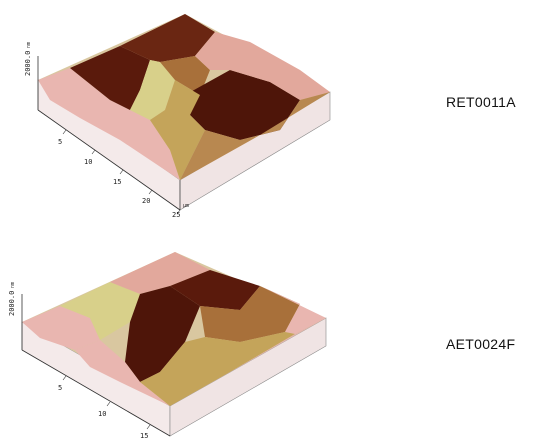 The height and width of the screenshot is (444, 548). I want to click on xy-unit-label: µm, so click(186, 206).